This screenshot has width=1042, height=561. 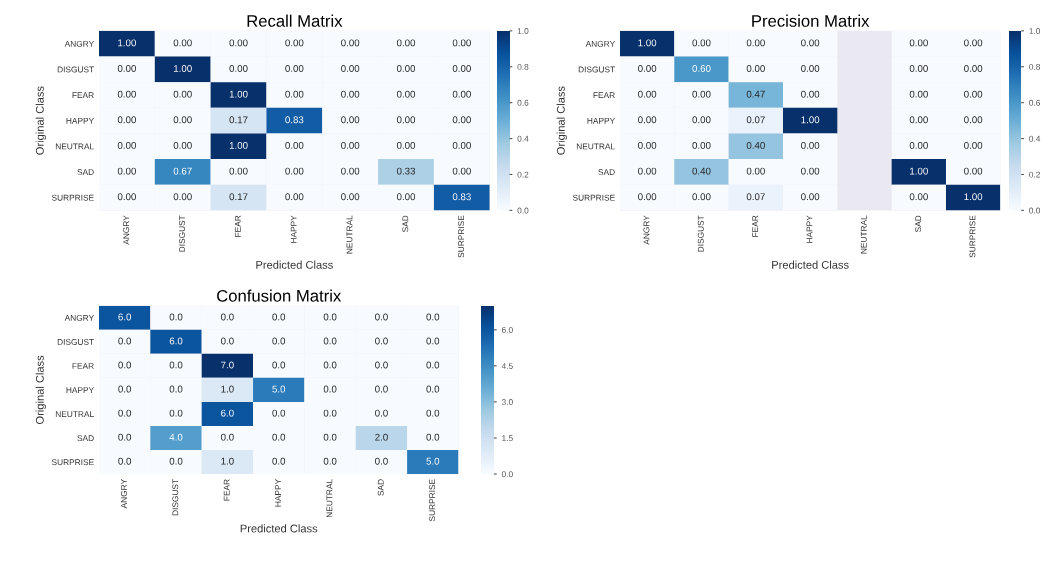 What do you see at coordinates (600, 43) in the screenshot?
I see `y-tick-label: ANGRY` at bounding box center [600, 43].